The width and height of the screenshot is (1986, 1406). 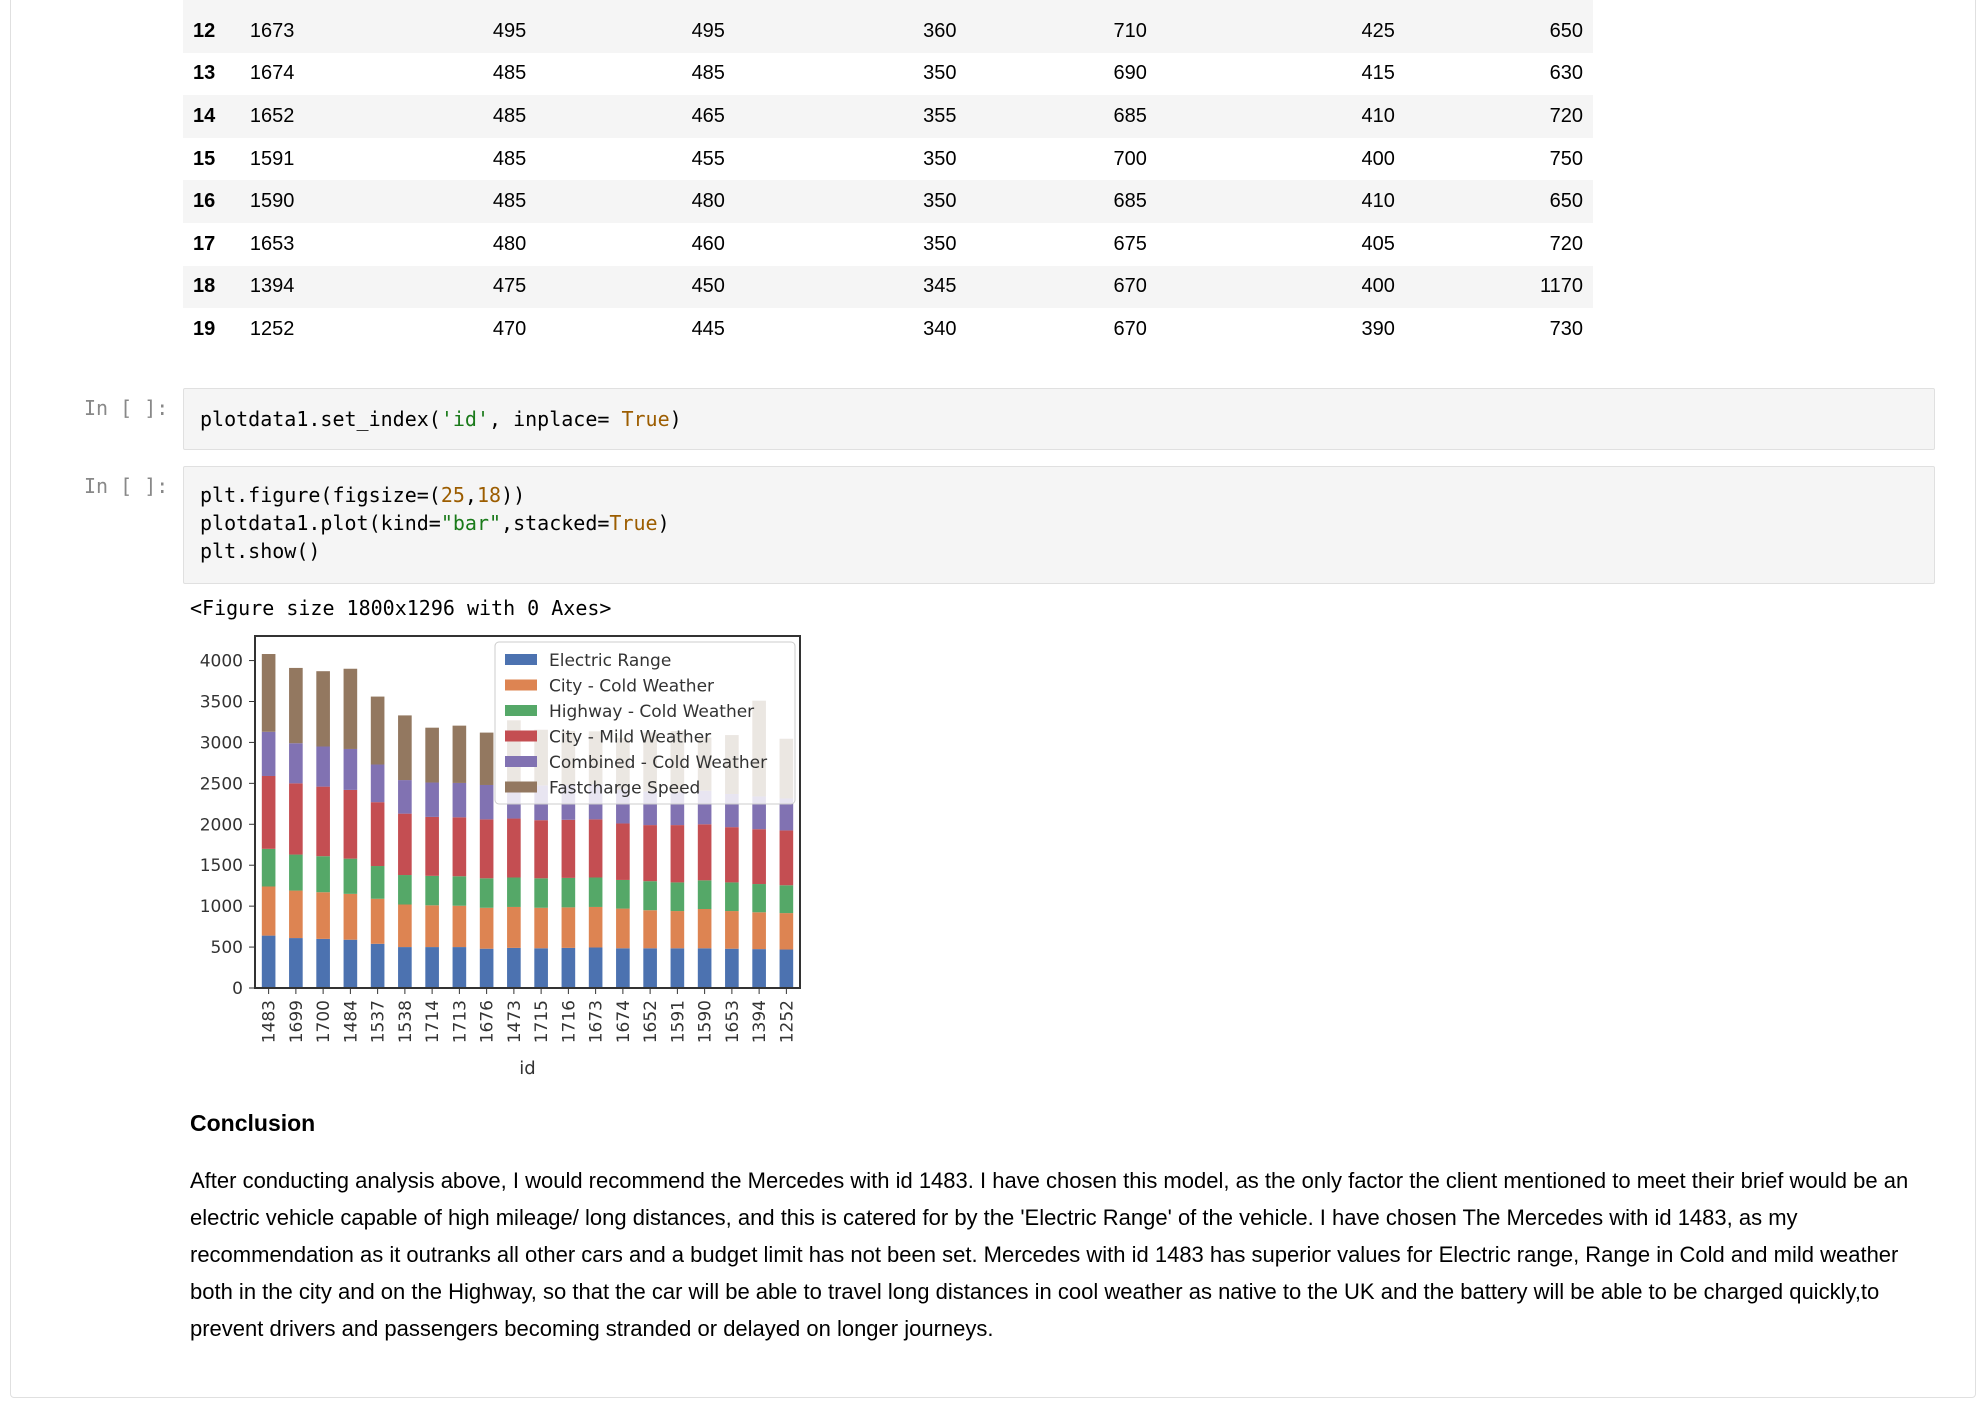 I want to click on code-text: )), so click(x=513, y=495).